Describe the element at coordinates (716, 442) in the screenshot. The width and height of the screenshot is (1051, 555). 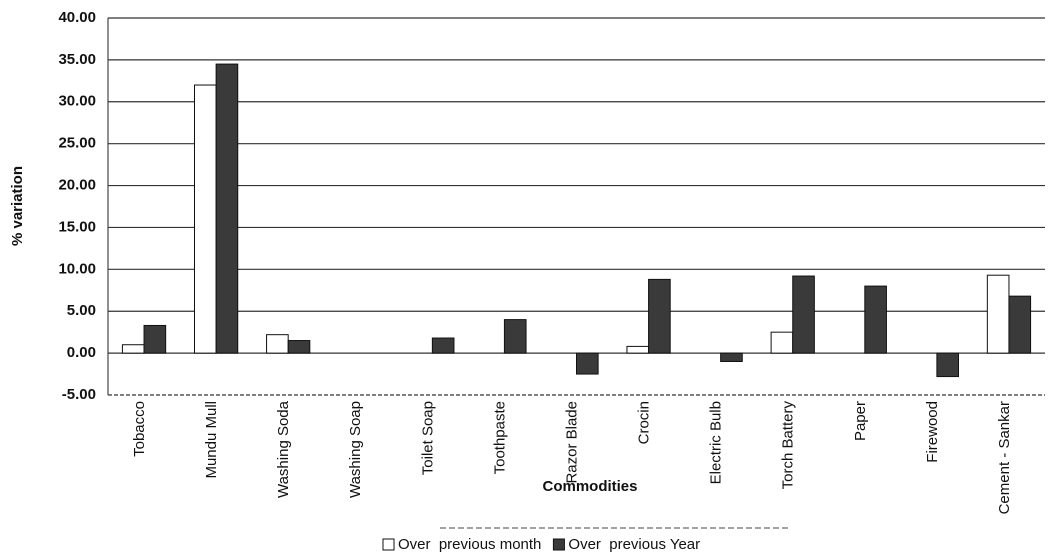
I see `x-tick-label: Electric Bulb` at that location.